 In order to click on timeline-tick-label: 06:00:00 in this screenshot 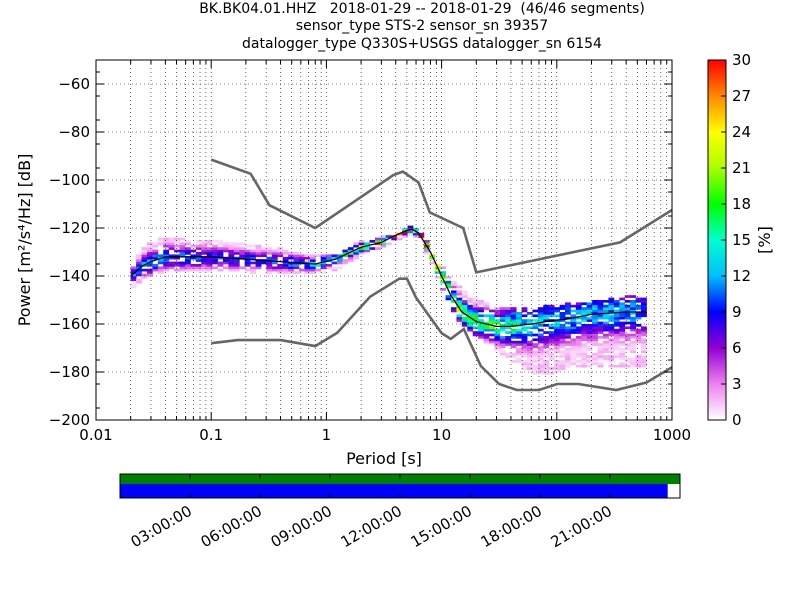, I will do `click(231, 526)`.